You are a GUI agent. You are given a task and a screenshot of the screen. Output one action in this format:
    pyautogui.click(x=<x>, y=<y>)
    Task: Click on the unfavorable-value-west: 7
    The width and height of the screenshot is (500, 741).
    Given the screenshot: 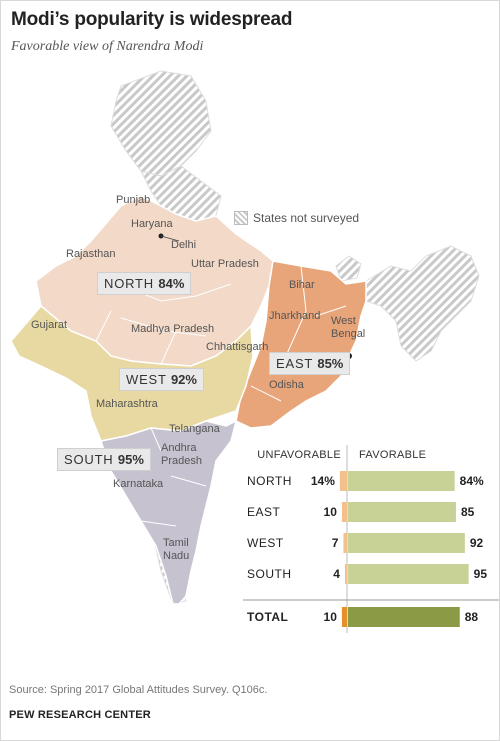 What is the action you would take?
    pyautogui.click(x=335, y=543)
    